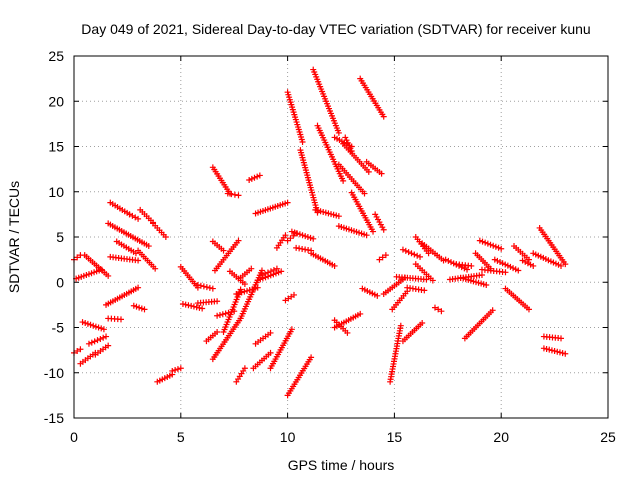 The width and height of the screenshot is (640, 480). What do you see at coordinates (56, 147) in the screenshot?
I see `y-tick-label: 15` at bounding box center [56, 147].